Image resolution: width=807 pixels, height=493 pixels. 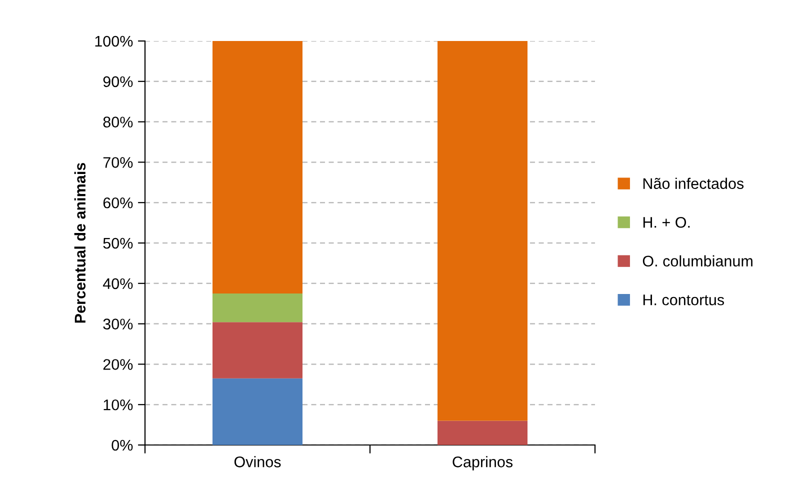 I want to click on y-tick-label: 0%, so click(x=122, y=445).